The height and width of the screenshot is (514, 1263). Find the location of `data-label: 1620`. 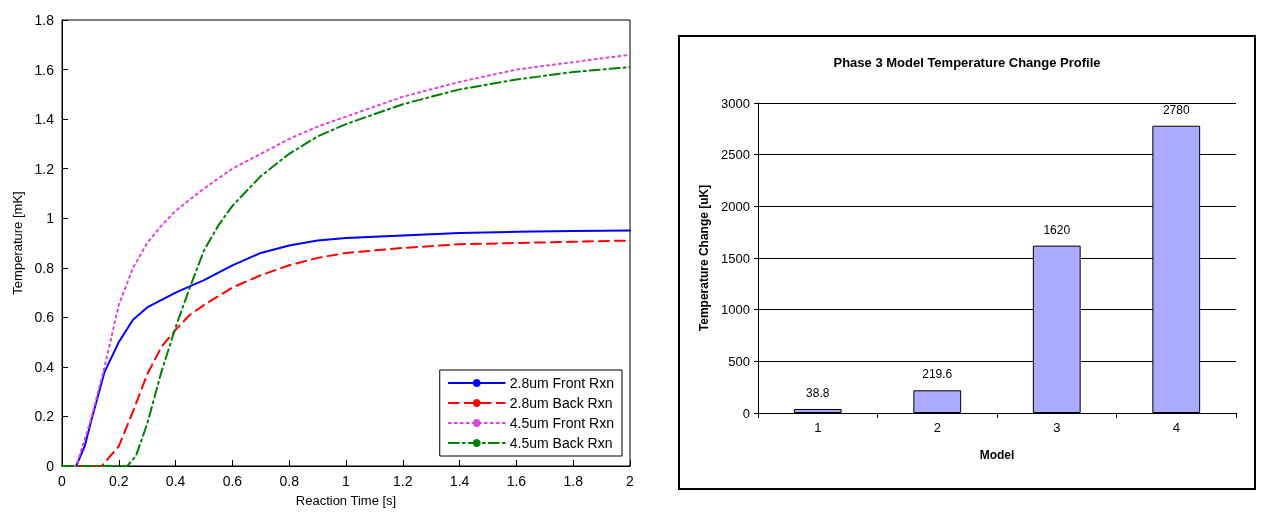

data-label: 1620 is located at coordinates (1057, 229).